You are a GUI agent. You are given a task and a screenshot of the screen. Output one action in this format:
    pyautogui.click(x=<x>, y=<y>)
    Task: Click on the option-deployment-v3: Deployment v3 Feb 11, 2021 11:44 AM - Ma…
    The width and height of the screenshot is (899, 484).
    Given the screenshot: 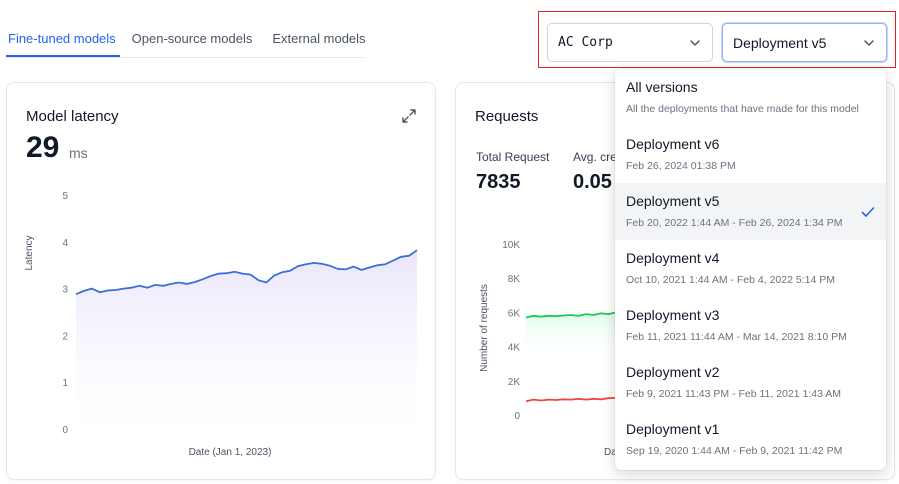 What is the action you would take?
    pyautogui.click(x=750, y=325)
    